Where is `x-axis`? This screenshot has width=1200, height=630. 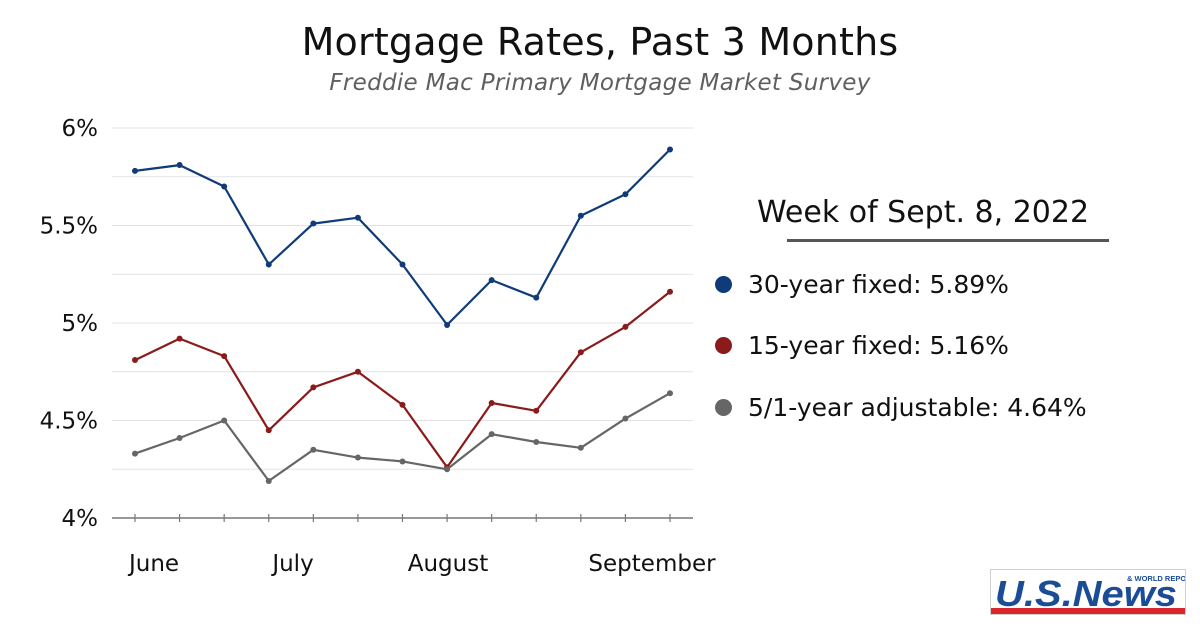
x-axis is located at coordinates (402, 518).